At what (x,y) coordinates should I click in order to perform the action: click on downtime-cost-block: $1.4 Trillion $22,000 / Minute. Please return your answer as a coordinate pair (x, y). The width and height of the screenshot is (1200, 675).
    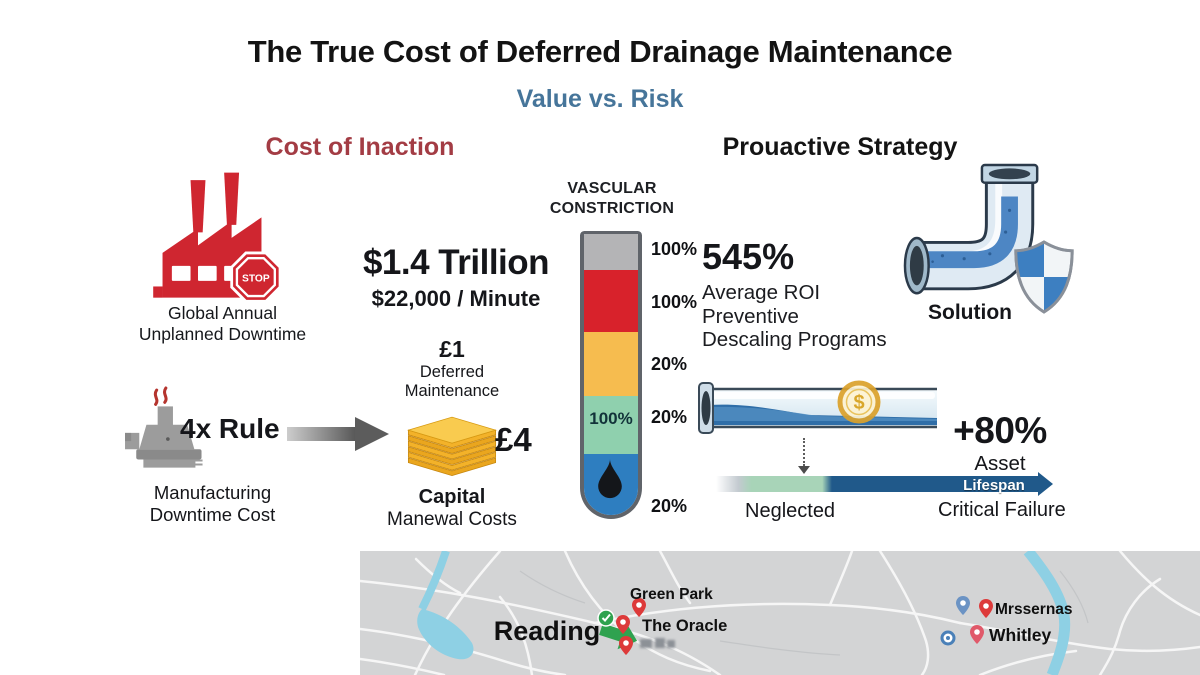
    Looking at the image, I should click on (456, 277).